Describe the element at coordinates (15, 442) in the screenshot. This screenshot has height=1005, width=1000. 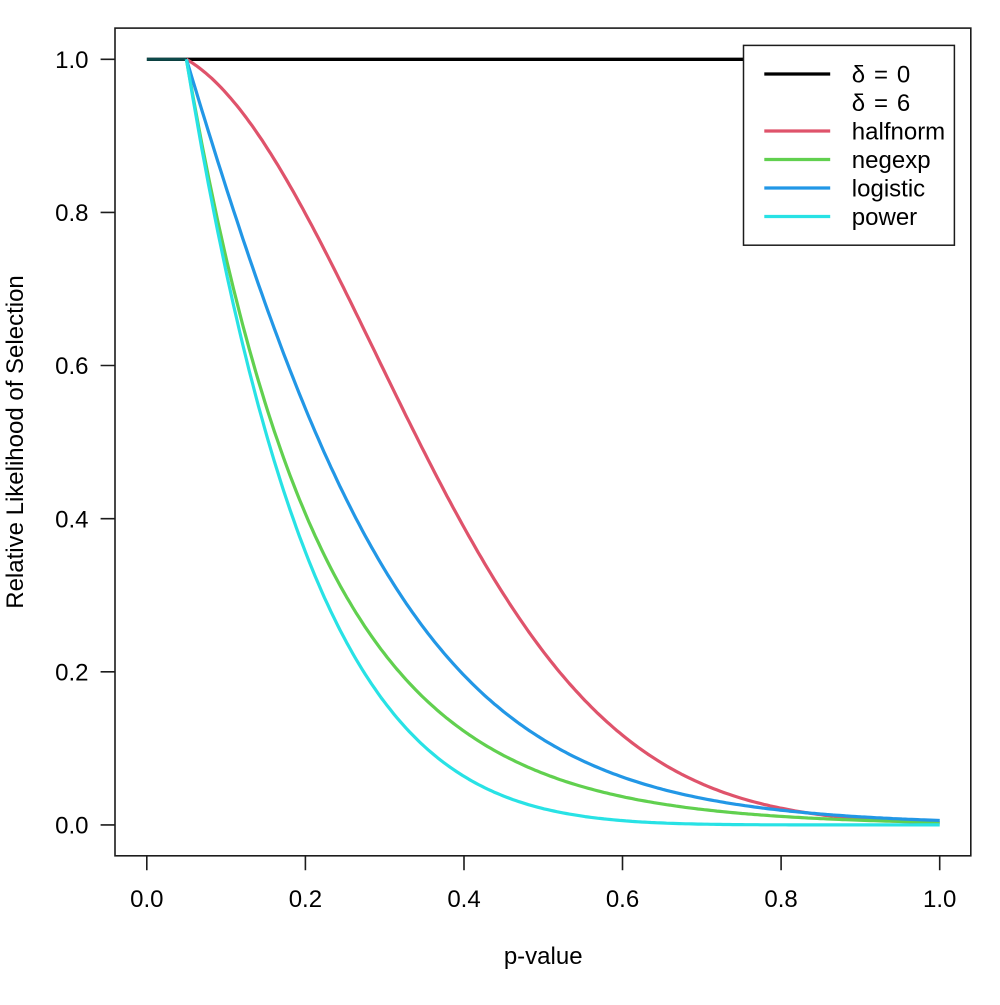
I see `svg-text:Relative Likelihood of Selecti: Relative Likelihood of Selection` at that location.